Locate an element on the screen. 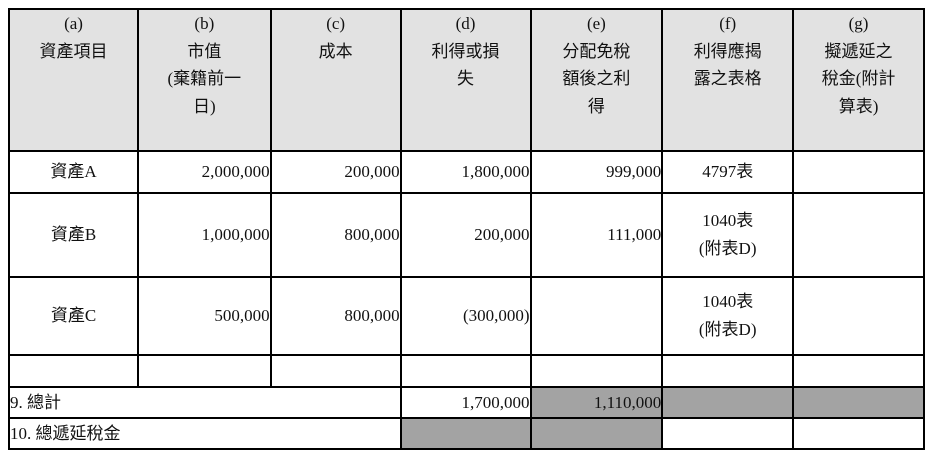  market-value-cell: 500,000 is located at coordinates (204, 316).